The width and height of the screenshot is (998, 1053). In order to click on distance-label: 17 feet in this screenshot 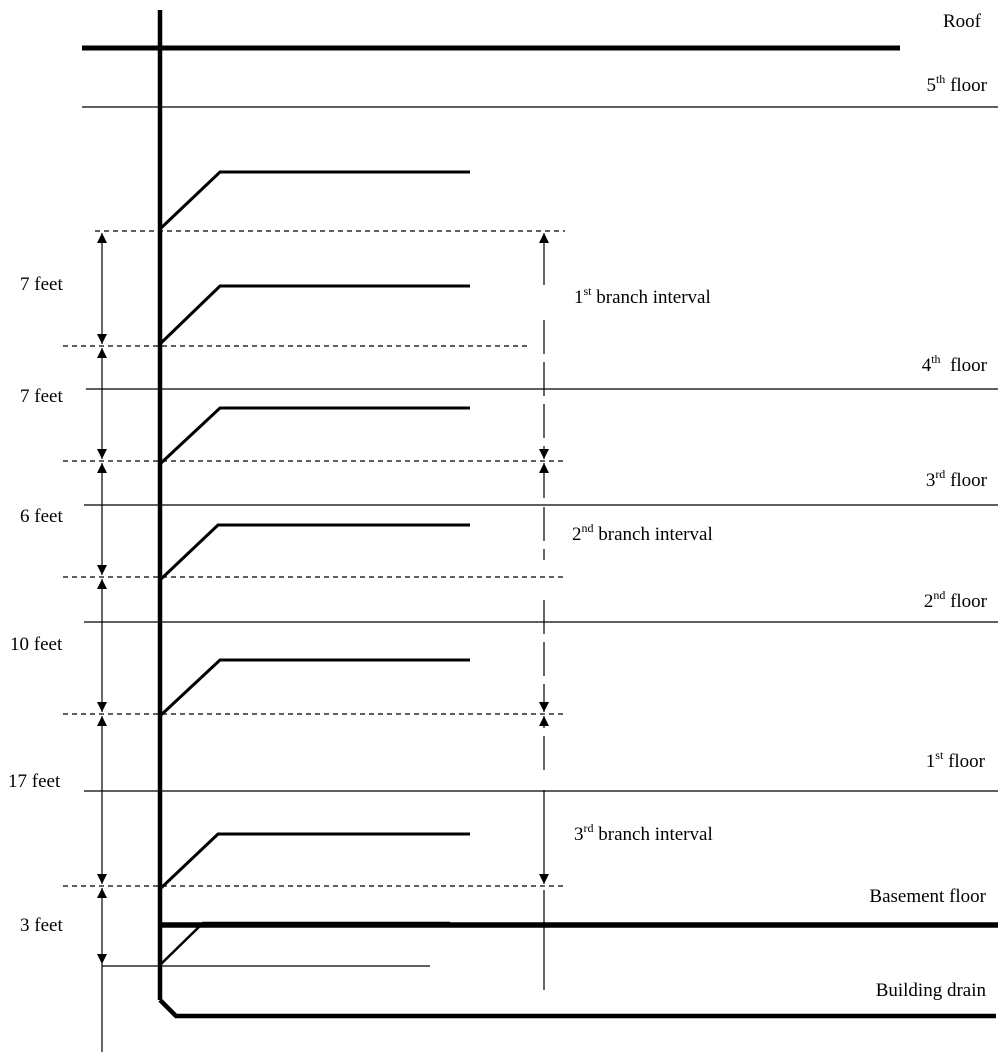, I will do `click(34, 781)`.